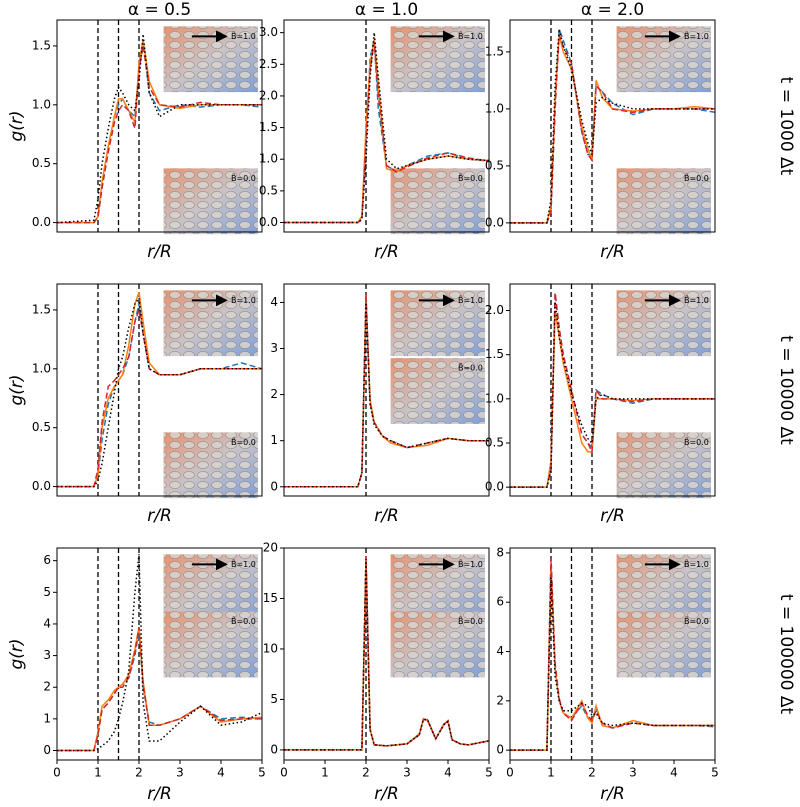 The width and height of the screenshot is (800, 807). Describe the element at coordinates (268, 32) in the screenshot. I see `y-tick-label: 3.0` at that location.